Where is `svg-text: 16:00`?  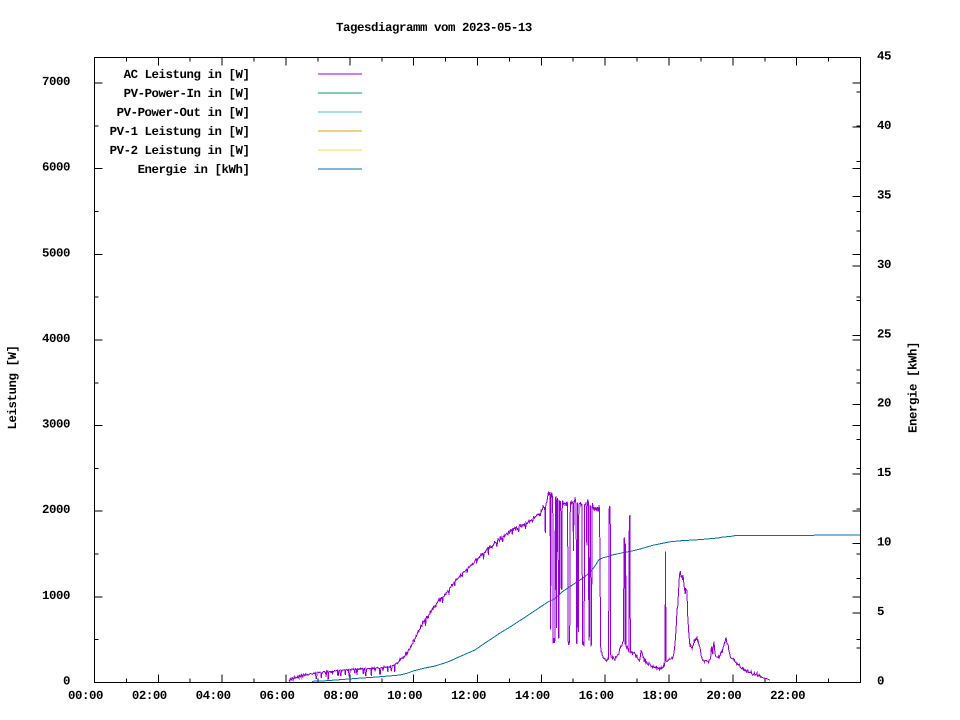 svg-text: 16:00 is located at coordinates (596, 696).